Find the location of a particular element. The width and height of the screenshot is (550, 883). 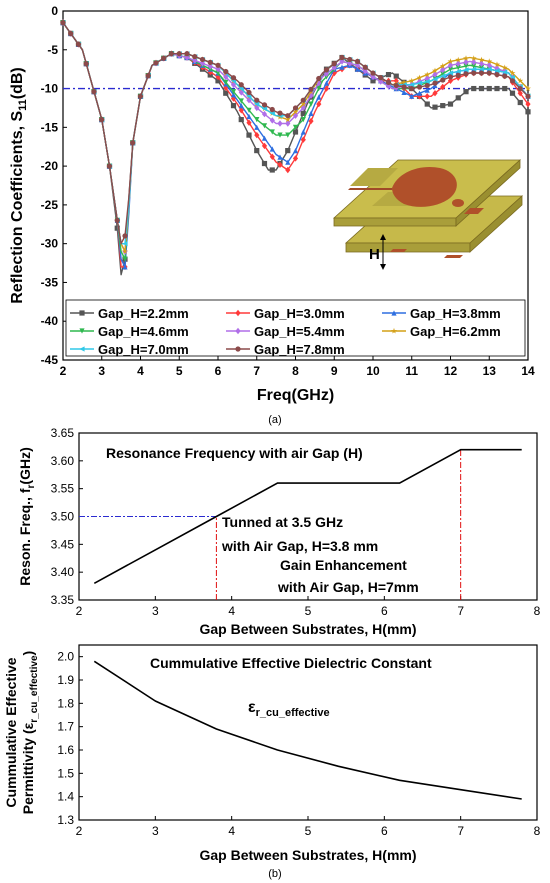

gap-arrow-down is located at coordinates (383, 267).